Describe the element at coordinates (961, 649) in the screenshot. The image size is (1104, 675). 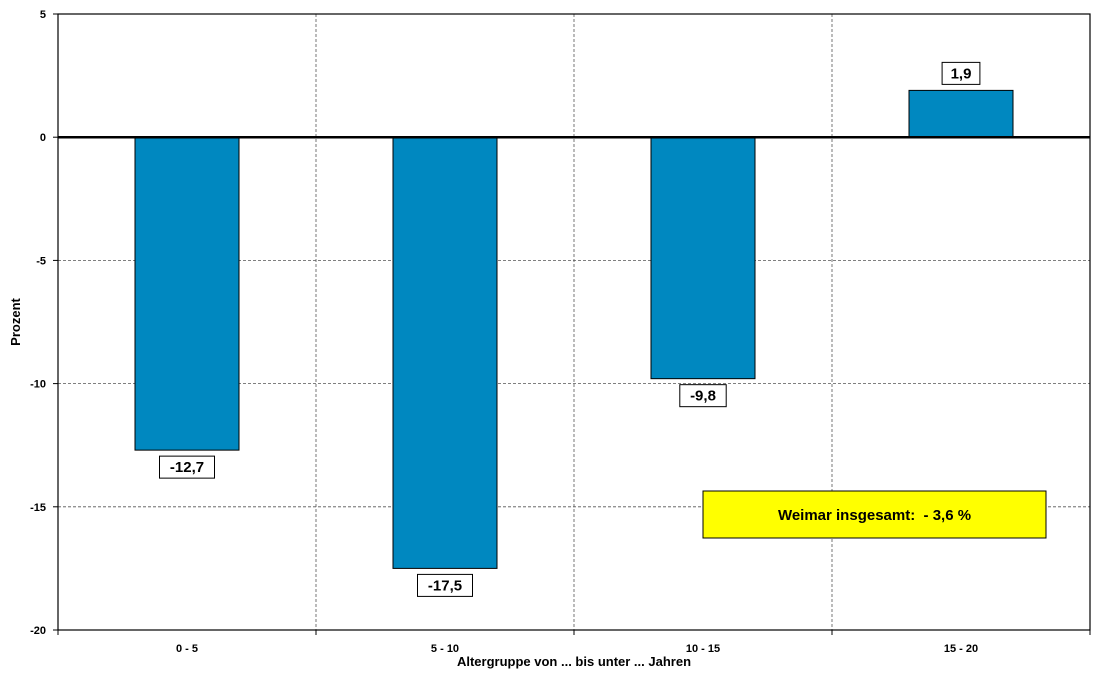
I see `x-tick-label: 15 - 20` at that location.